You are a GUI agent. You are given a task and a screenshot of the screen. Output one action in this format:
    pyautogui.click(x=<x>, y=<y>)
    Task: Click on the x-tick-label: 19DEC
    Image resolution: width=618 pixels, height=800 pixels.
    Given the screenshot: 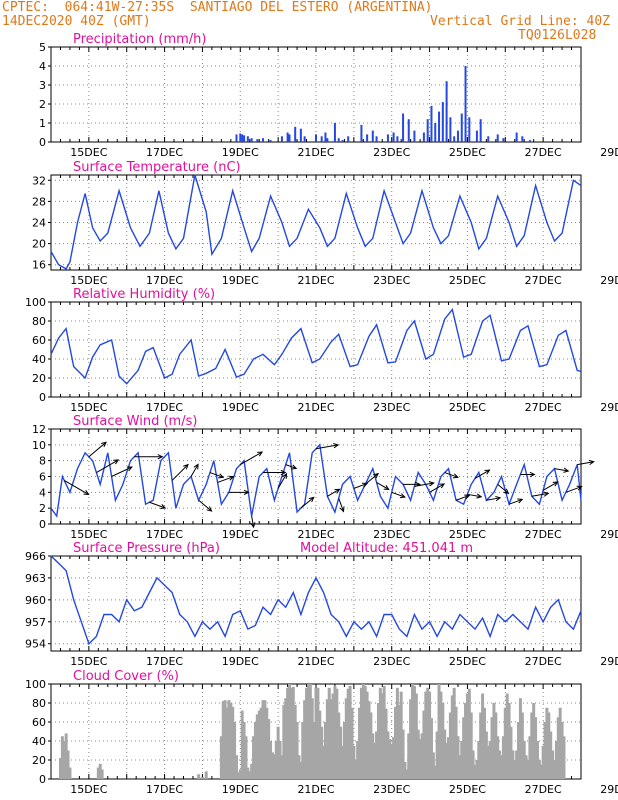 What is the action you would take?
    pyautogui.click(x=240, y=152)
    